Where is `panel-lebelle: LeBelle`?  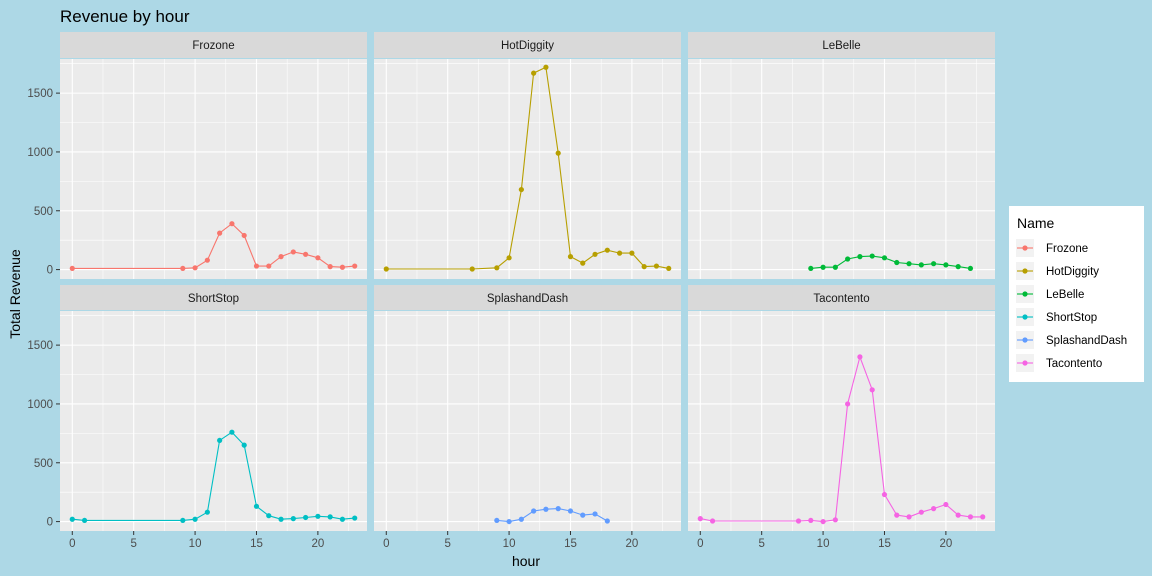
panel-lebelle: LeBelle is located at coordinates (841, 155).